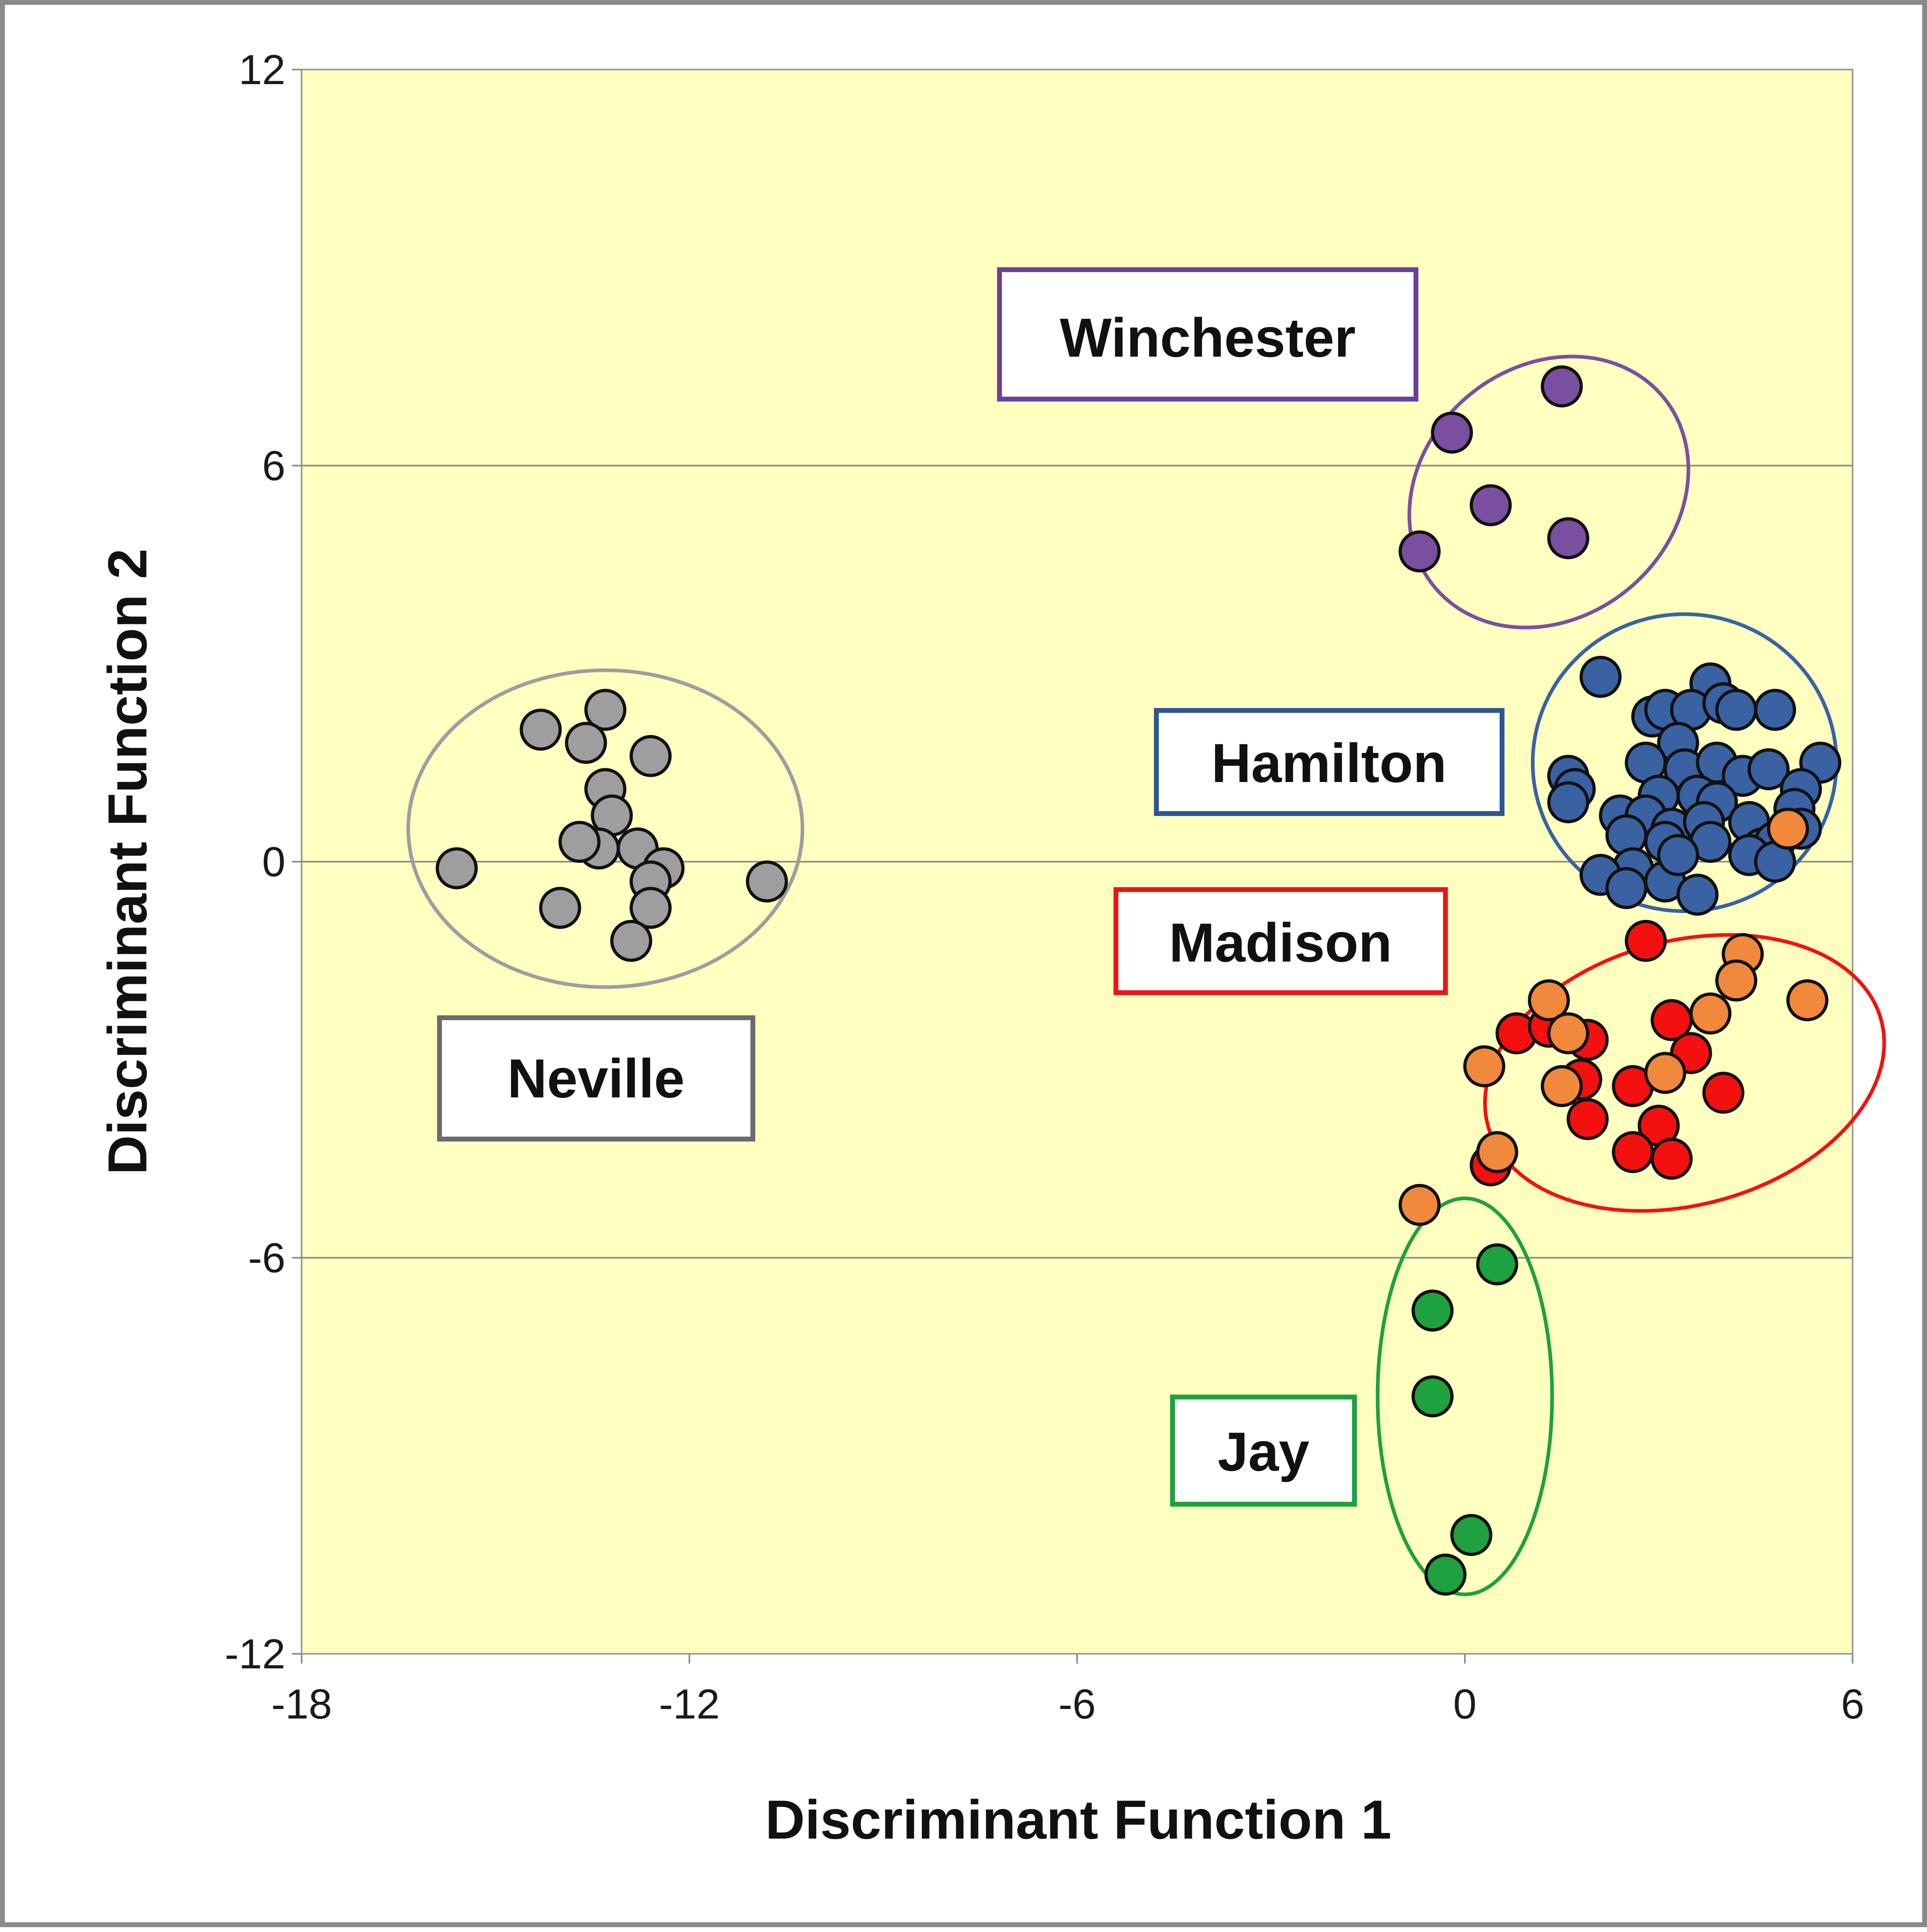 This screenshot has height=1932, width=1927. I want to click on label-jay: Jay, so click(1264, 1452).